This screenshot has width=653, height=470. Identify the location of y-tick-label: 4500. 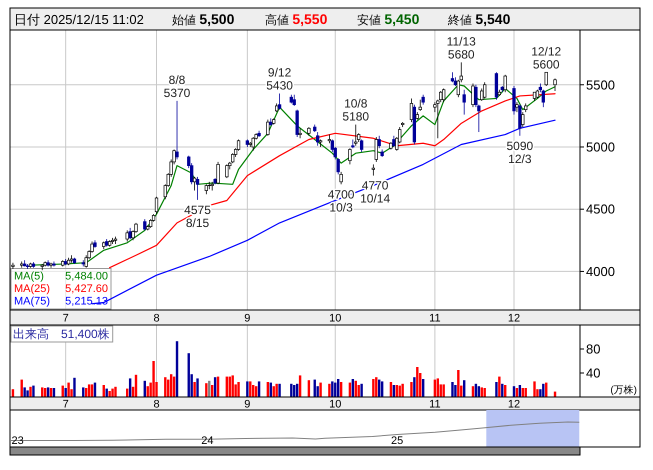
(600, 209).